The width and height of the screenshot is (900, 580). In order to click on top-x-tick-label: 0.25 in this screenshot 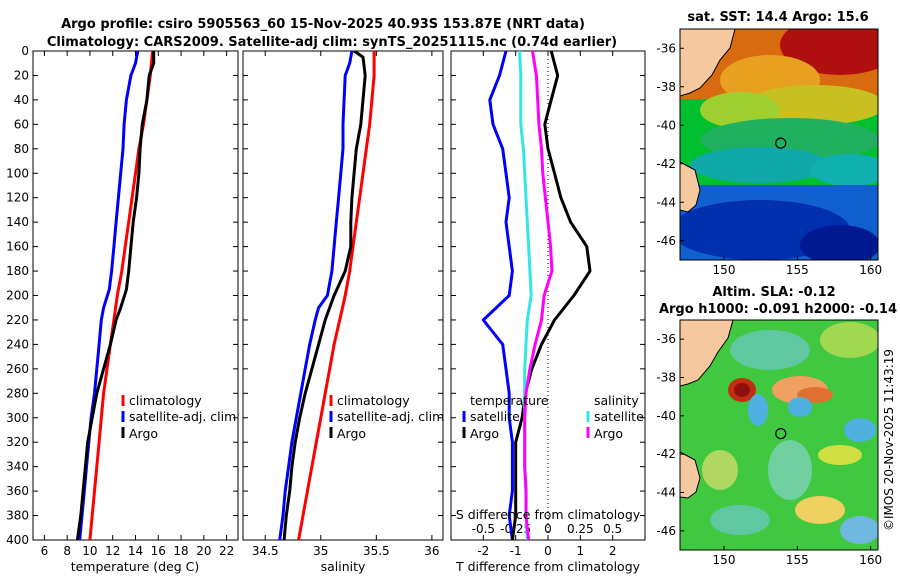, I will do `click(580, 529)`.